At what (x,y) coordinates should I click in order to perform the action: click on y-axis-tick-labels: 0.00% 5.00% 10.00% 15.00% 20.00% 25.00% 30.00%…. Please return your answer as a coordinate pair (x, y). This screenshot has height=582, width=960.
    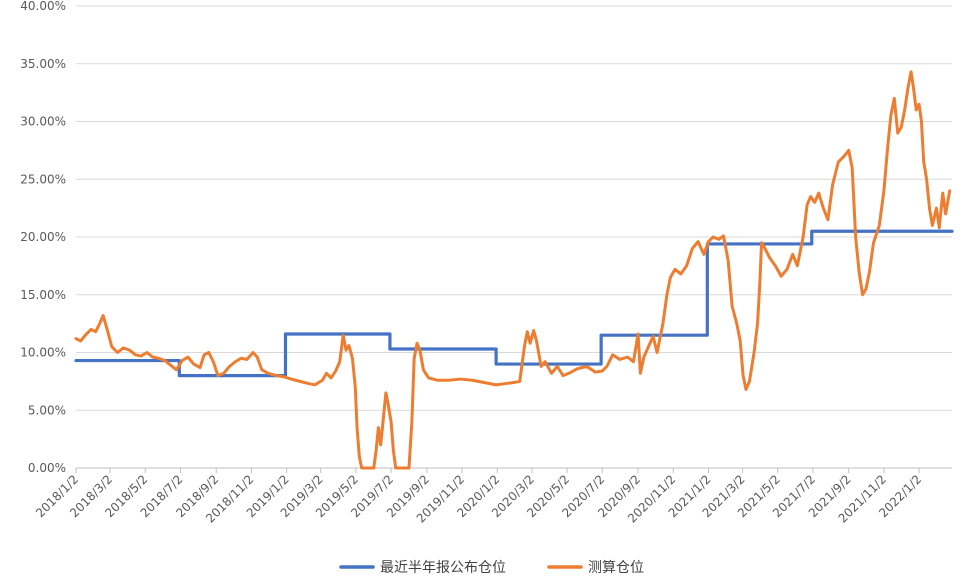
    Looking at the image, I should click on (43, 237).